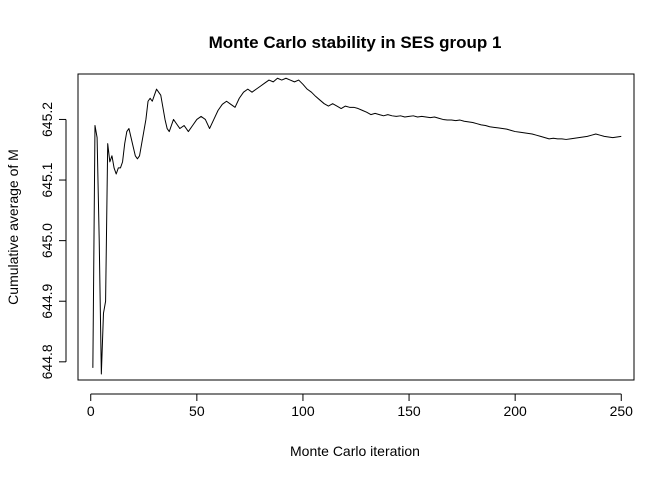 Image resolution: width=672 pixels, height=480 pixels. What do you see at coordinates (47, 361) in the screenshot?
I see `y-tick-label: 644.8` at bounding box center [47, 361].